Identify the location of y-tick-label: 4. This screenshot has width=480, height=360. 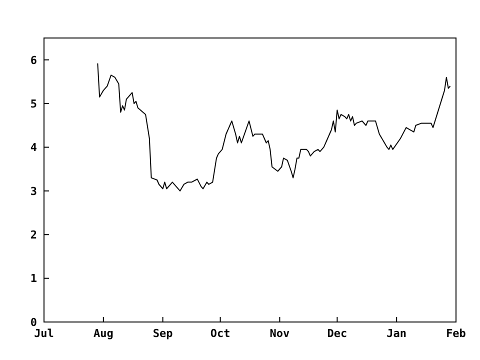
(34, 147).